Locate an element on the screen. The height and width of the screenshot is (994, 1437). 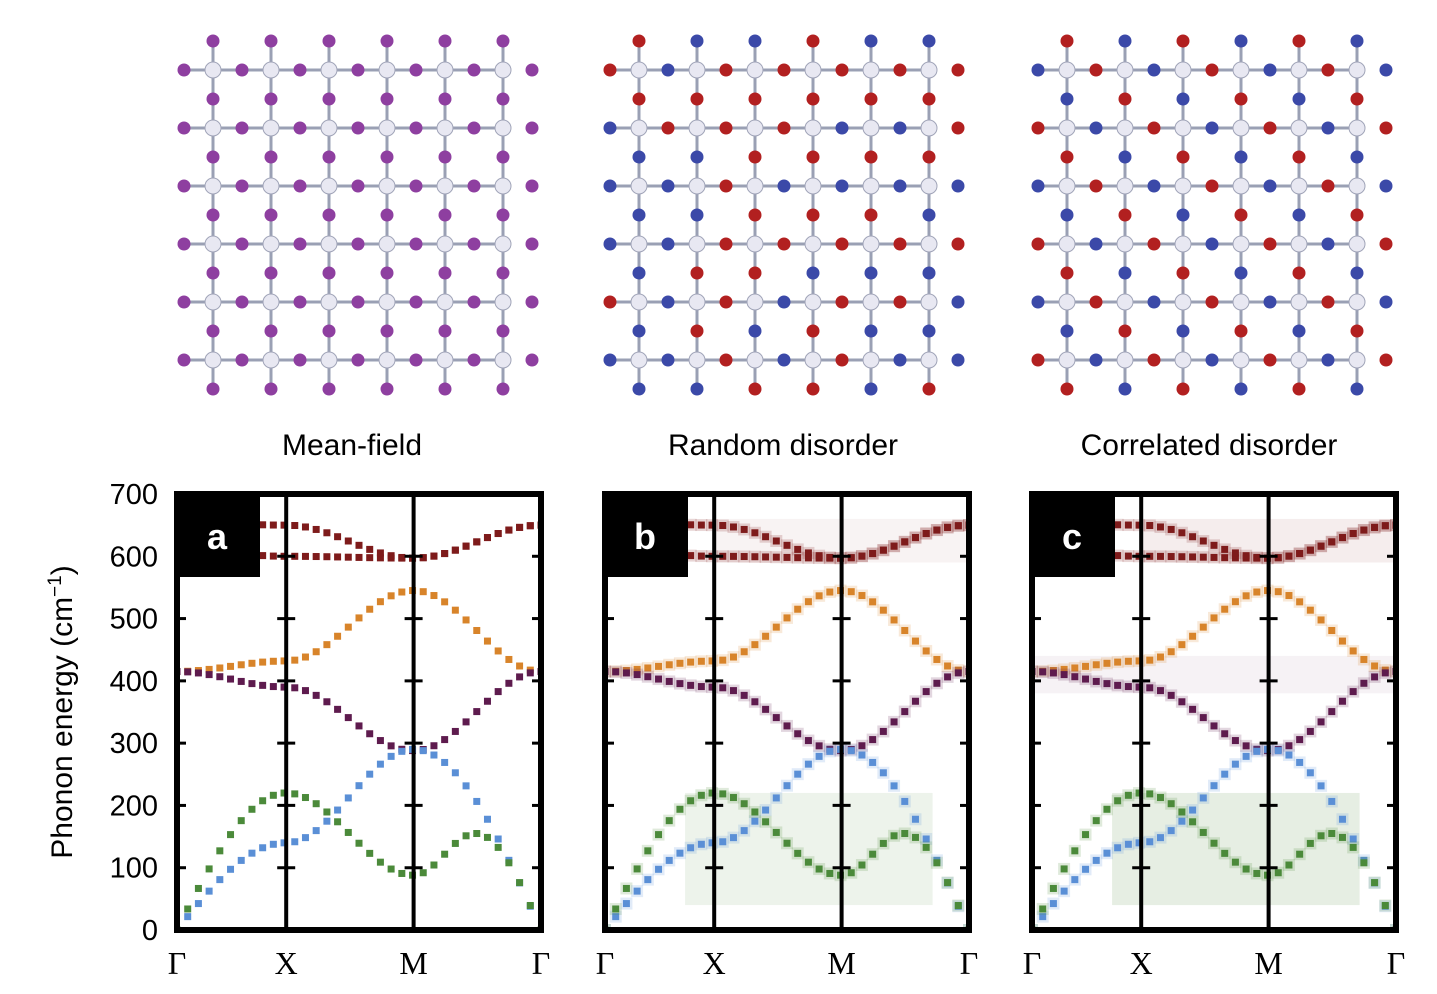
y-tick-label: 500 is located at coordinates (134, 620).